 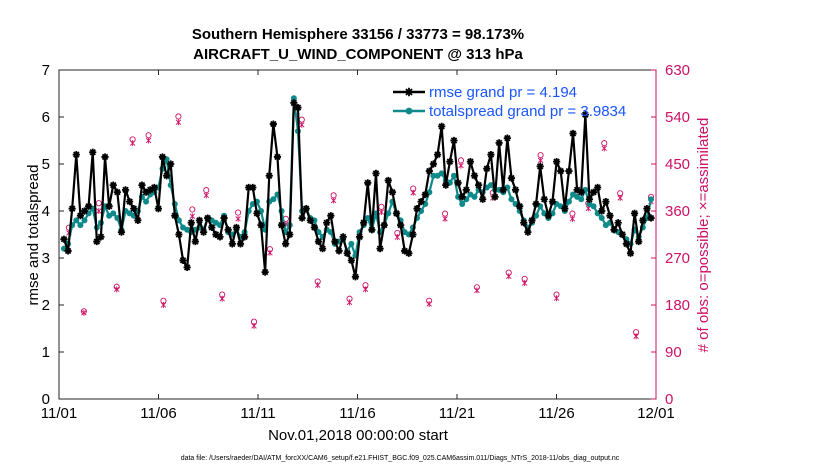 I want to click on y-tick-label: 6, so click(x=46, y=117).